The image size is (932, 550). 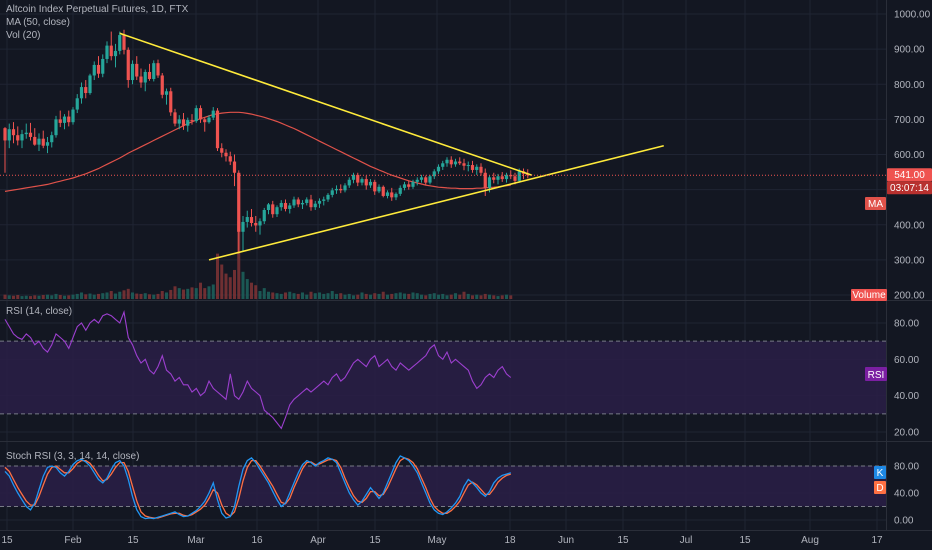 What do you see at coordinates (875, 204) in the screenshot?
I see `ma-axis-tag: MA` at bounding box center [875, 204].